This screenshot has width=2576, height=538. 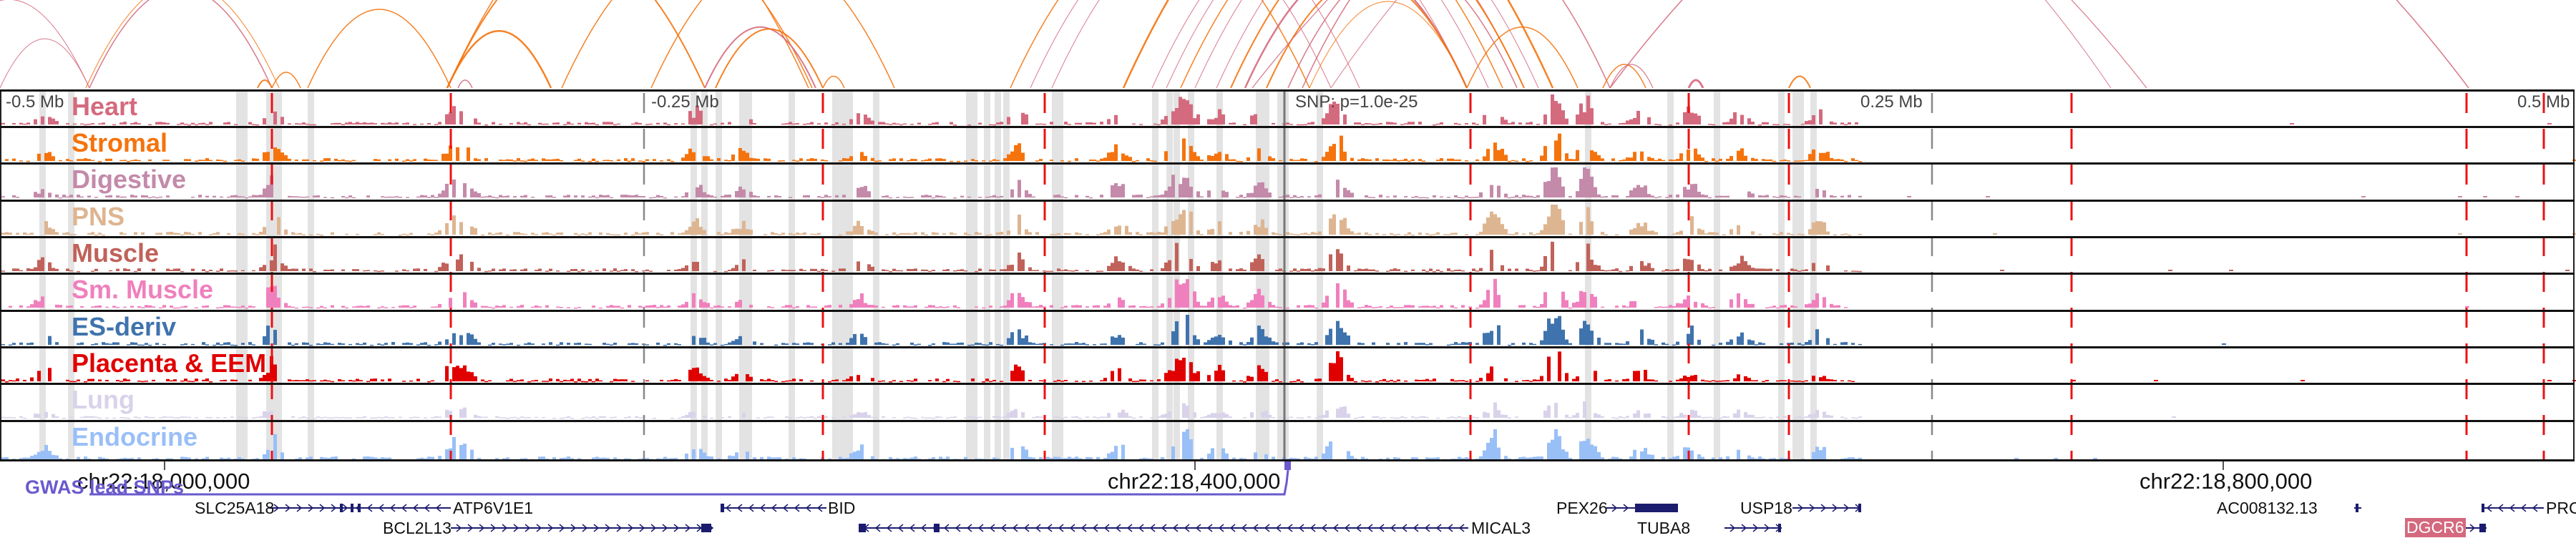 What do you see at coordinates (2435, 527) in the screenshot?
I see `gene-label-highlighted: DGCR6` at bounding box center [2435, 527].